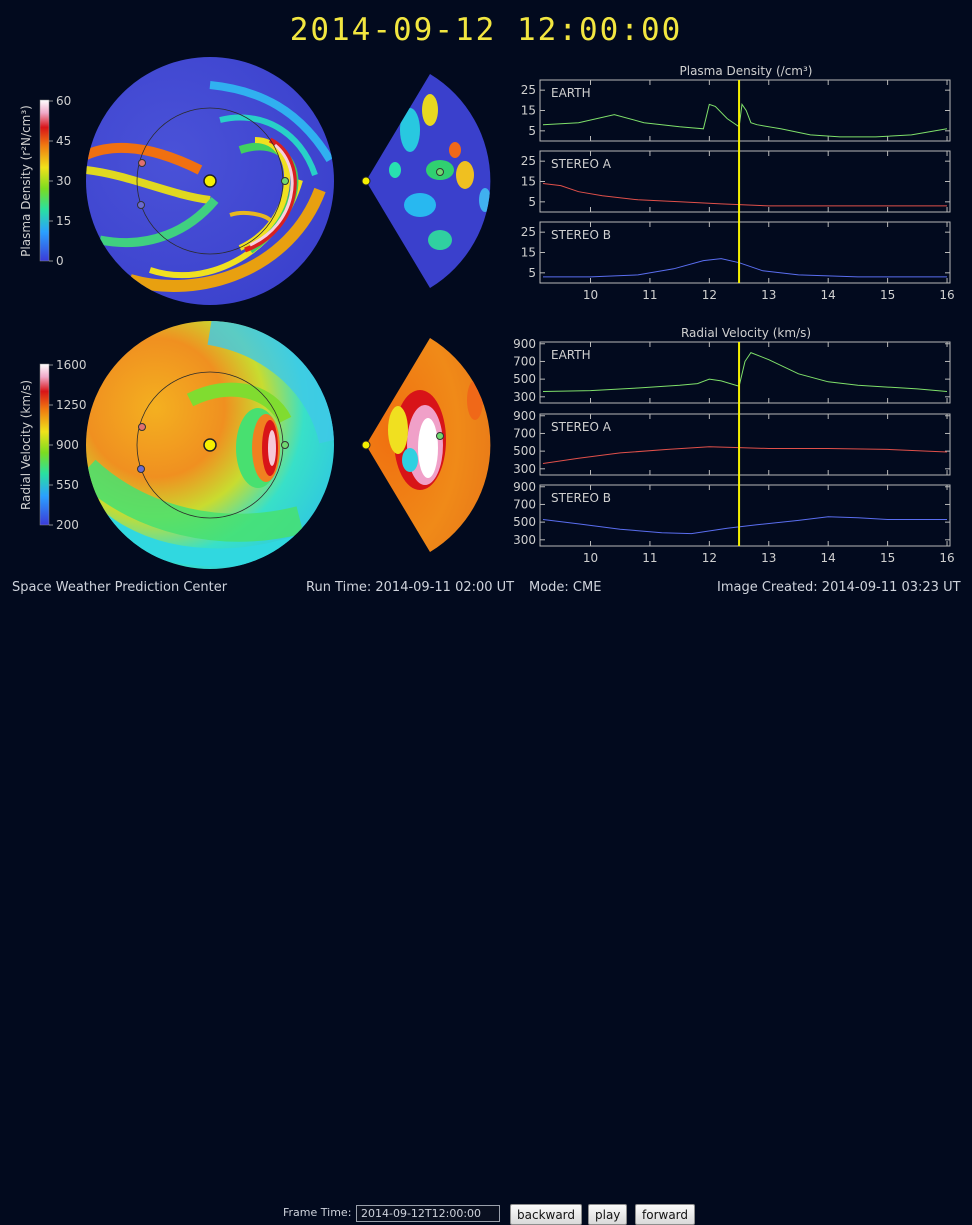  What do you see at coordinates (426, 181) in the screenshot?
I see `density-meridional-wedge` at bounding box center [426, 181].